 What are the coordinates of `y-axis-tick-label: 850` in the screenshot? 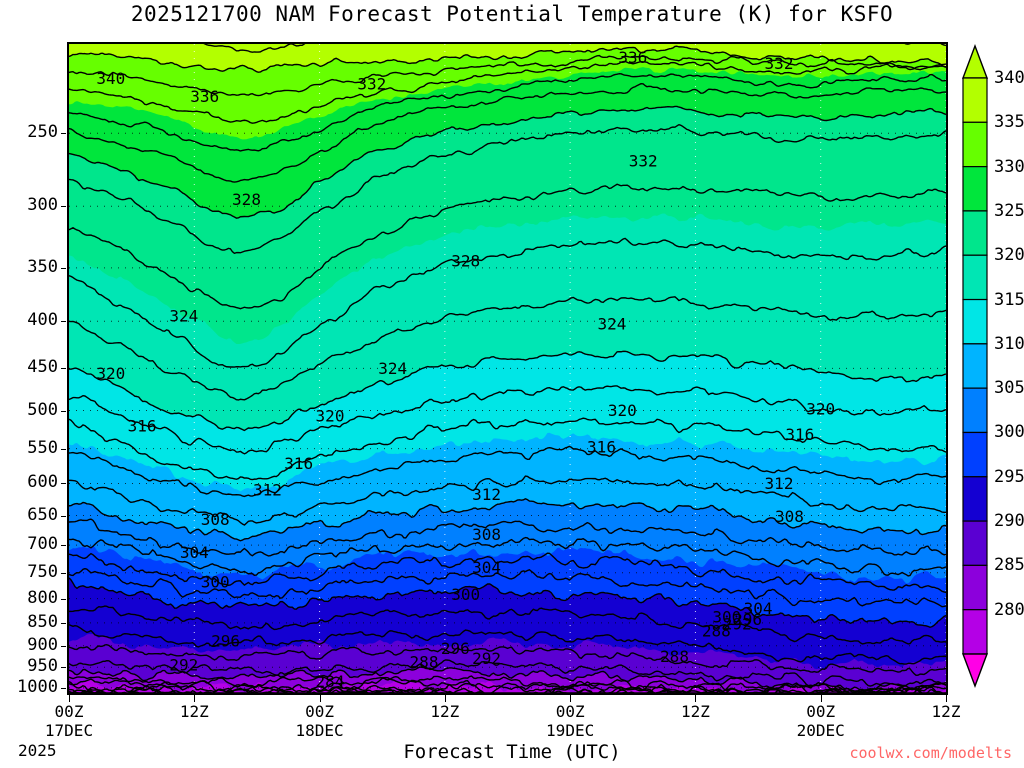 It's located at (42, 621).